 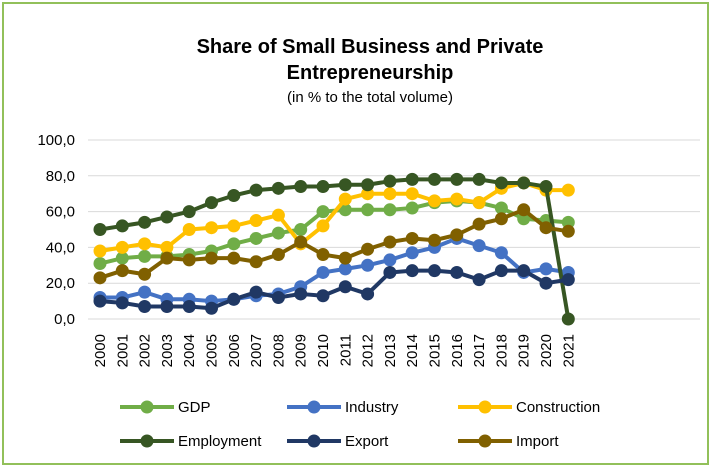 I want to click on series-import, so click(x=334, y=244).